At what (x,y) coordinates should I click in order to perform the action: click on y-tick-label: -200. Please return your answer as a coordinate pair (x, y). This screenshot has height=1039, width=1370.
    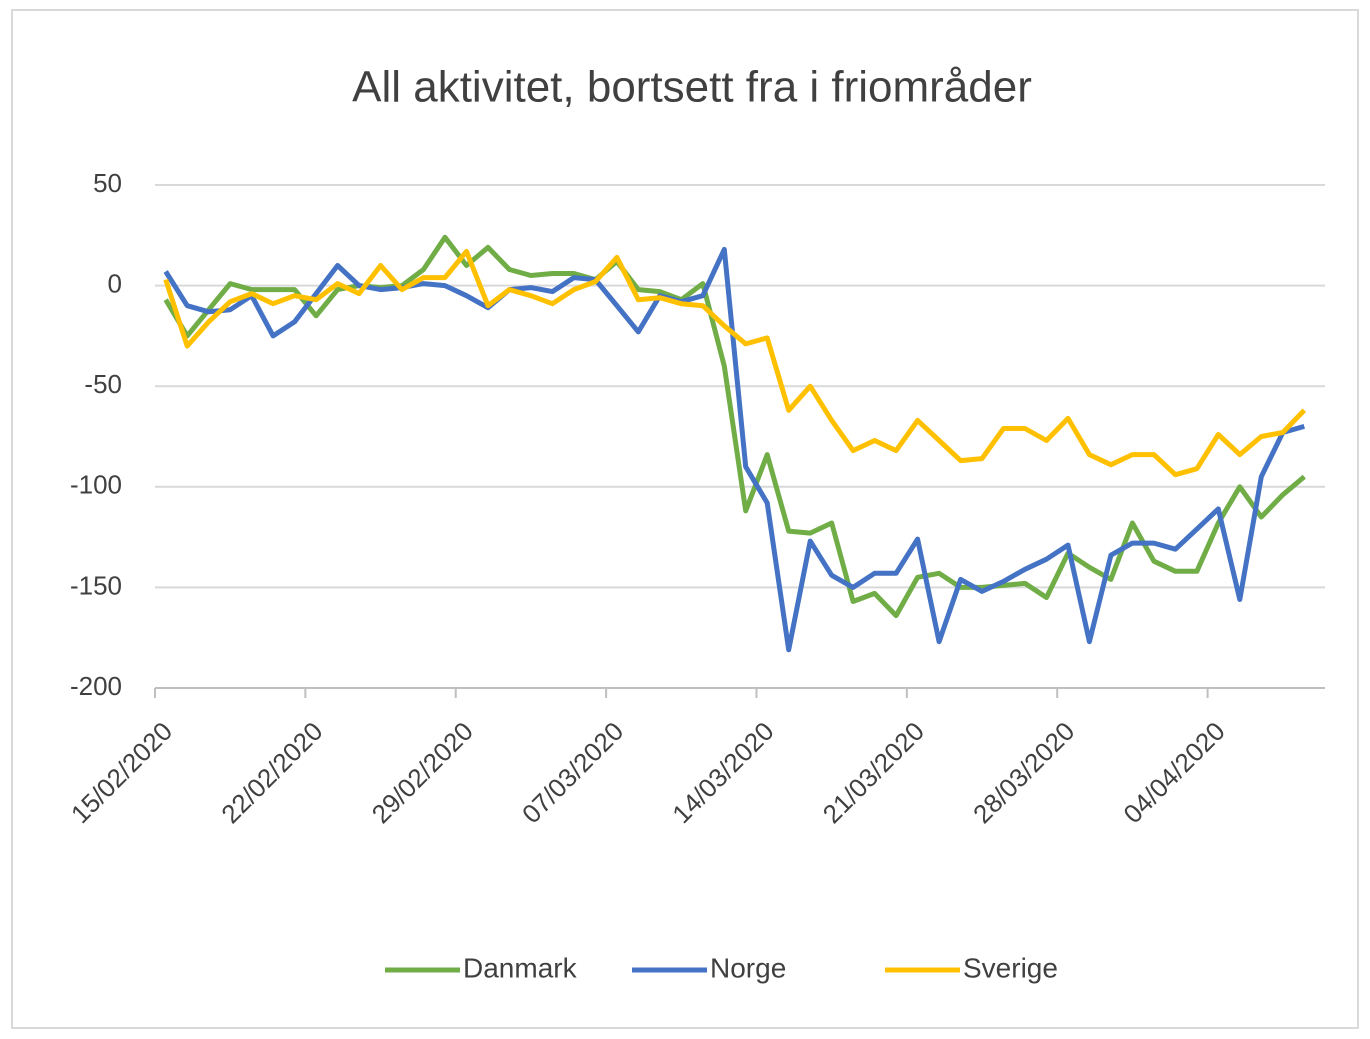
    Looking at the image, I should click on (96, 686).